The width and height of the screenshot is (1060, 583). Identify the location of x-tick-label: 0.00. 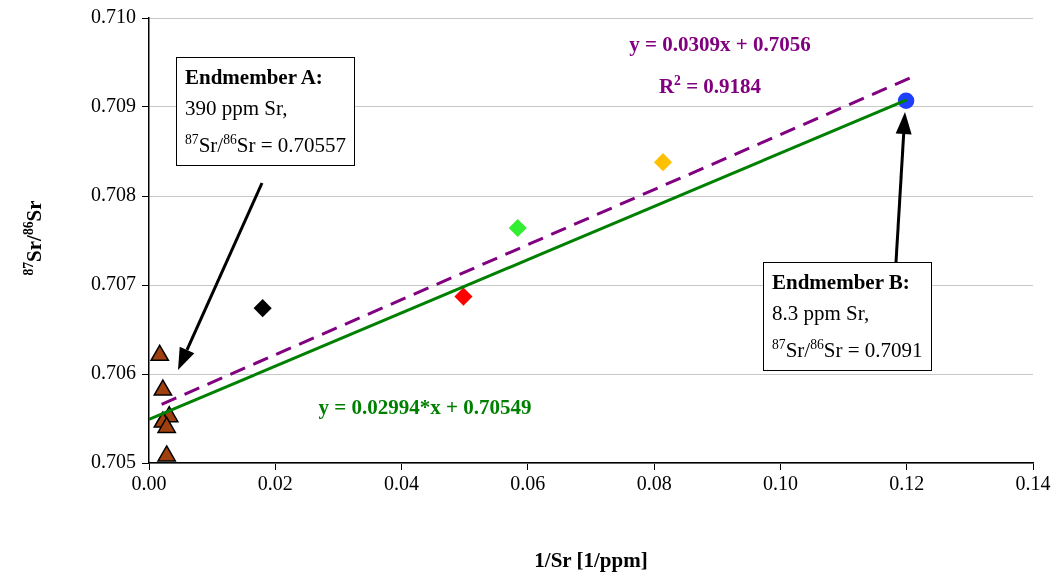
(149, 483).